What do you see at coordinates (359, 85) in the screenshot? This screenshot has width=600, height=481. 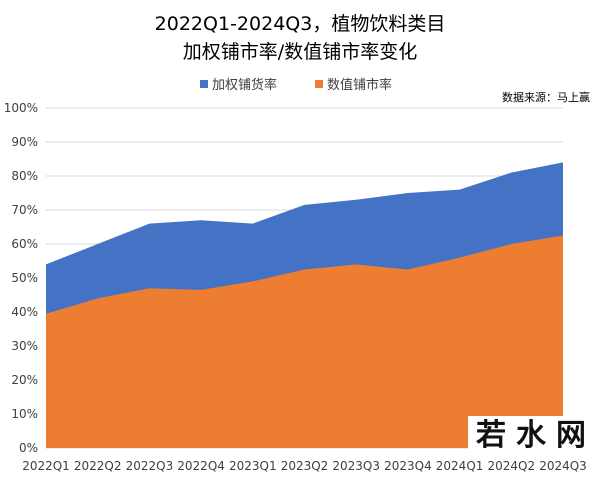 I see `legend-label: 数值铺市率` at bounding box center [359, 85].